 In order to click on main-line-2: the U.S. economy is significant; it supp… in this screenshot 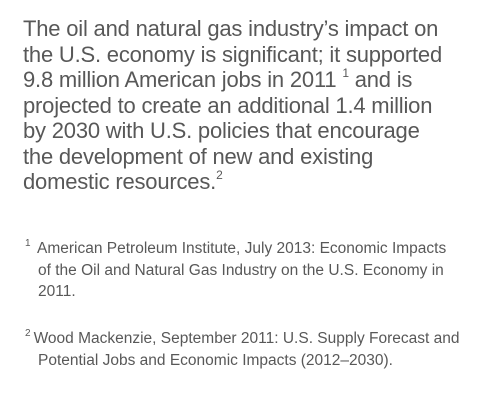, I will do `click(232, 54)`.